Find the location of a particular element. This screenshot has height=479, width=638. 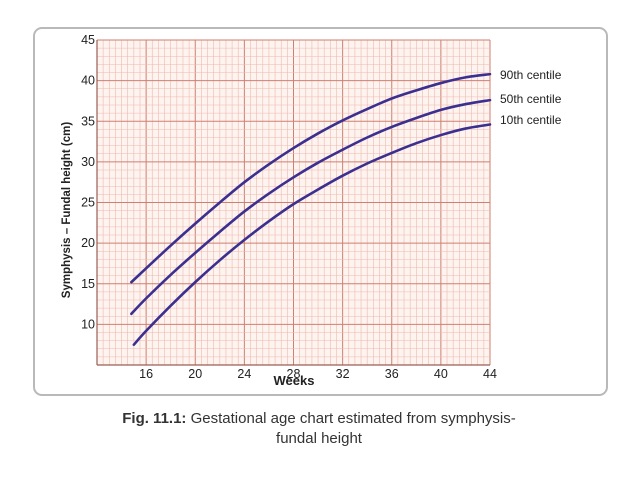

x-tick-label: 40 is located at coordinates (441, 374).